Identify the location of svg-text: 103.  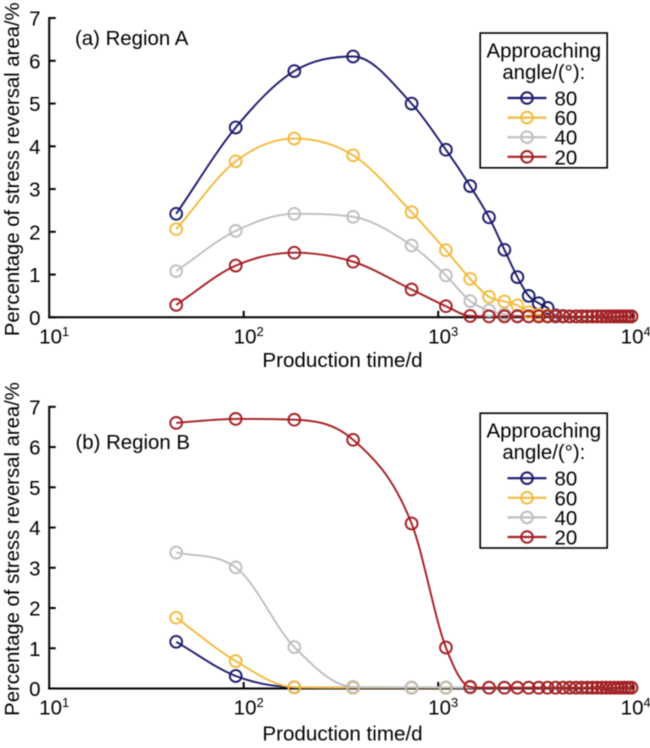
(443, 336).